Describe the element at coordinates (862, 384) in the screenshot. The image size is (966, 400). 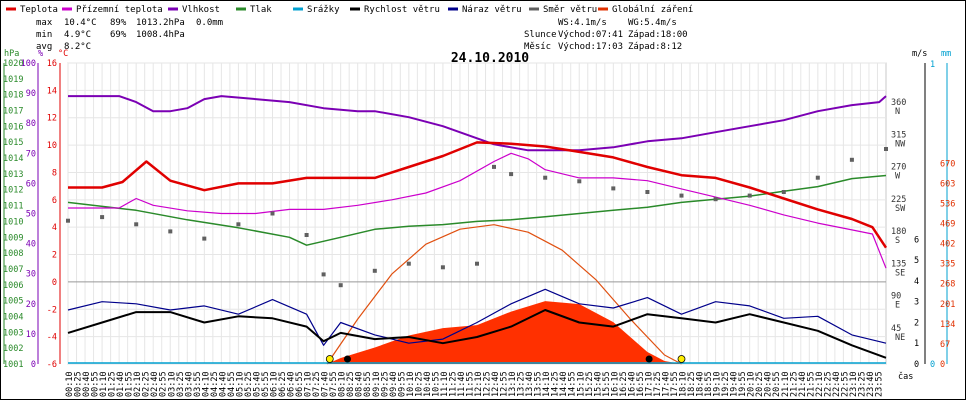
I see `x-tick: 23:25` at that location.